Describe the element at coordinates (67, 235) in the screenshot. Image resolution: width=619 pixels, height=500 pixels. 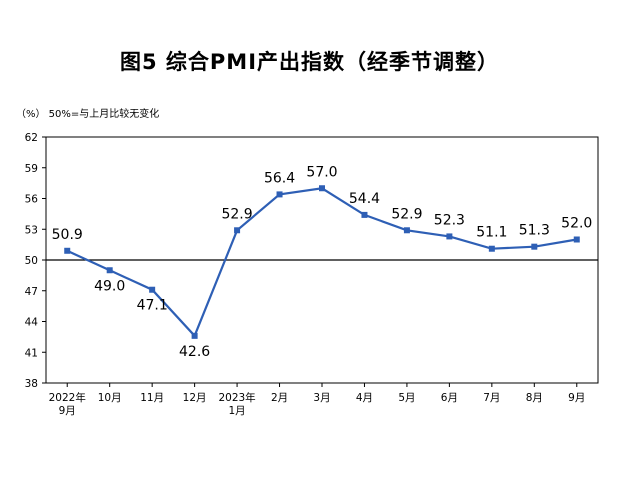
I see `data-label: 50.9` at that location.